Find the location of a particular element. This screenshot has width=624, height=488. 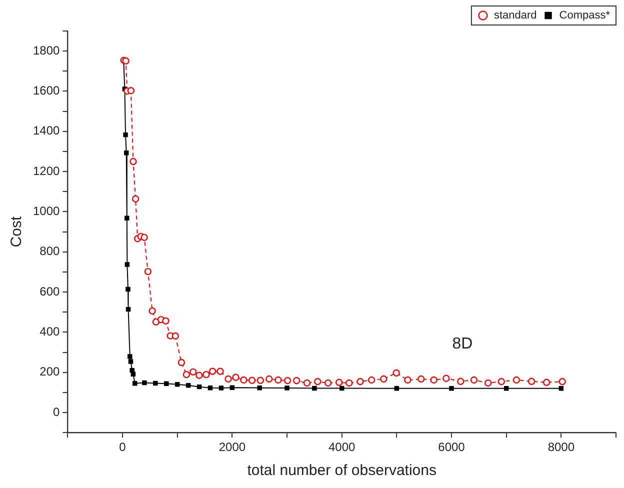

y-tick-label: 800 is located at coordinates (50, 251).